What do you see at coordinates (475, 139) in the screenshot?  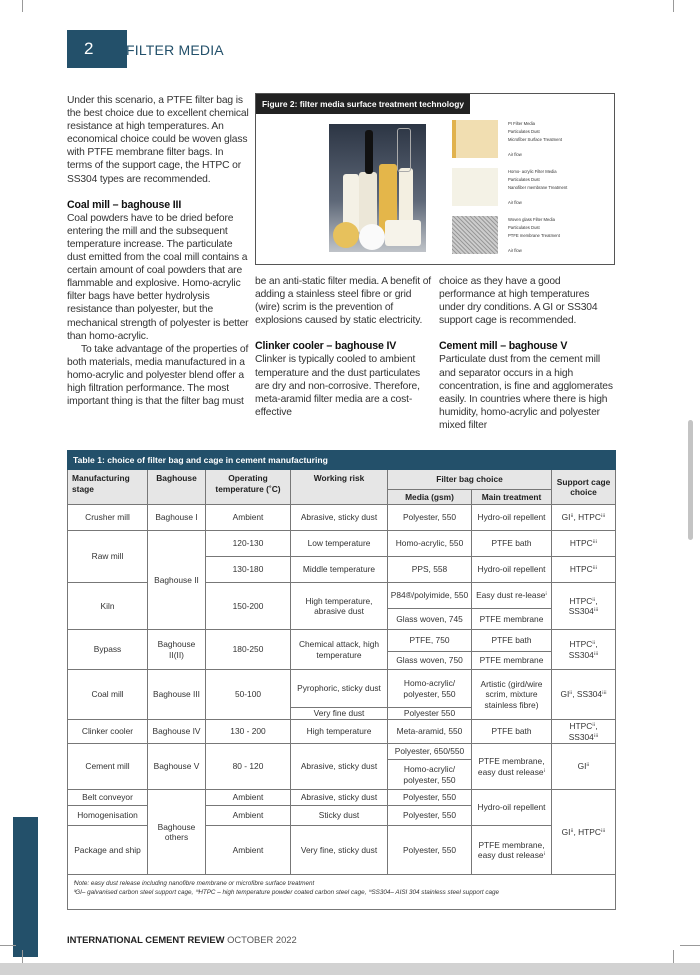 I see `pi-media-diagram` at bounding box center [475, 139].